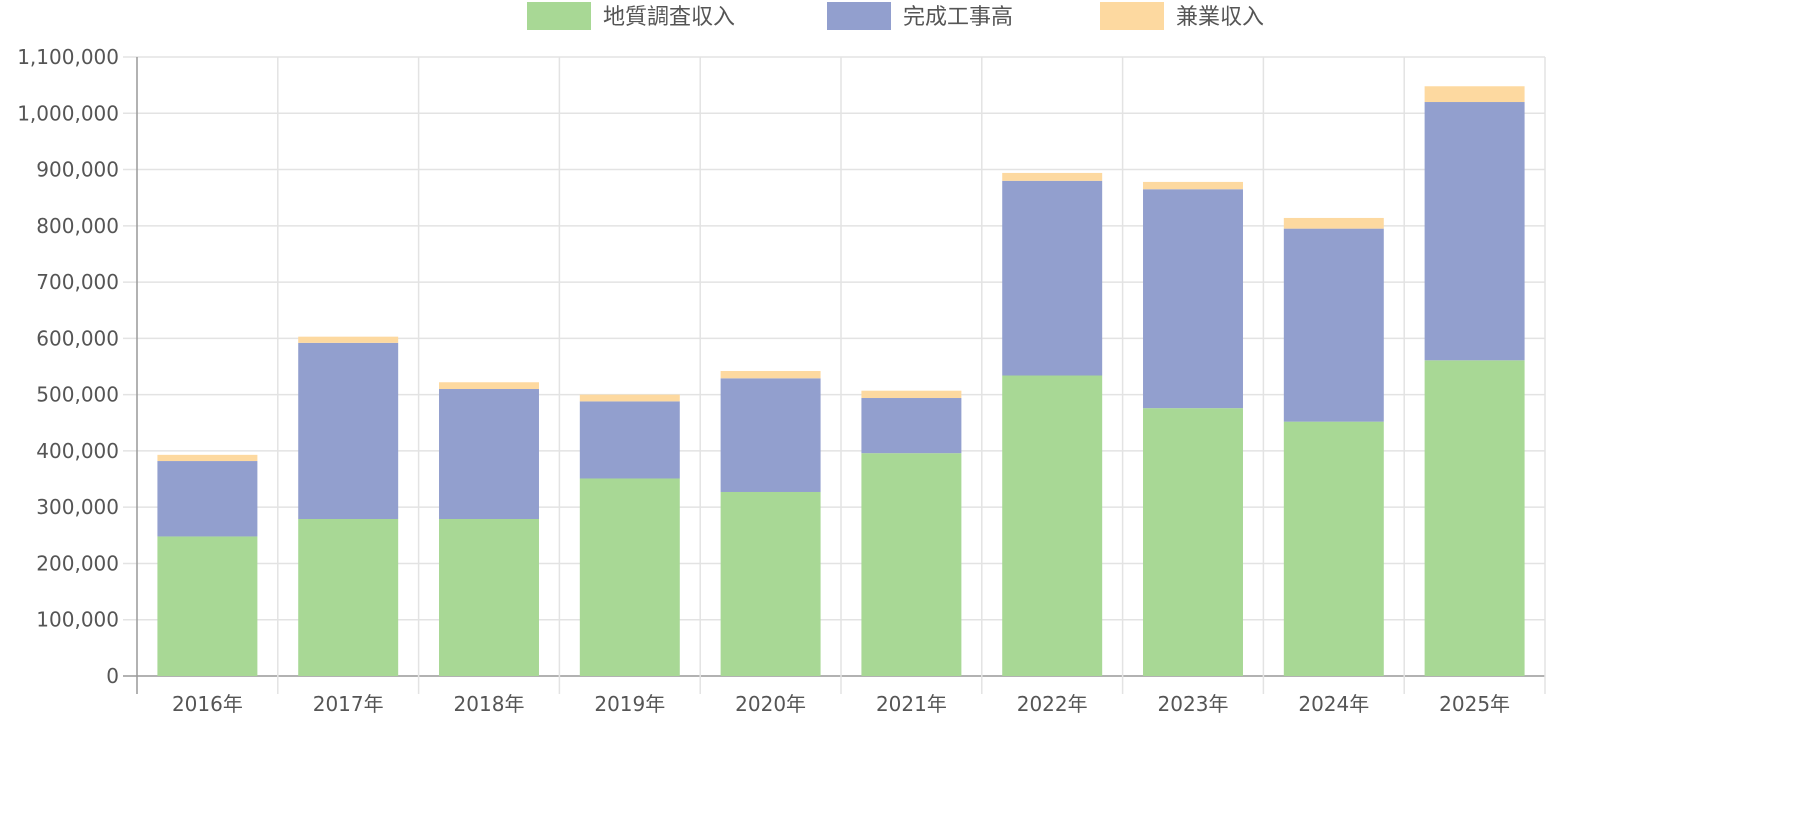 The height and width of the screenshot is (830, 1800). I want to click on legend-label: 完成工事高, so click(958, 17).